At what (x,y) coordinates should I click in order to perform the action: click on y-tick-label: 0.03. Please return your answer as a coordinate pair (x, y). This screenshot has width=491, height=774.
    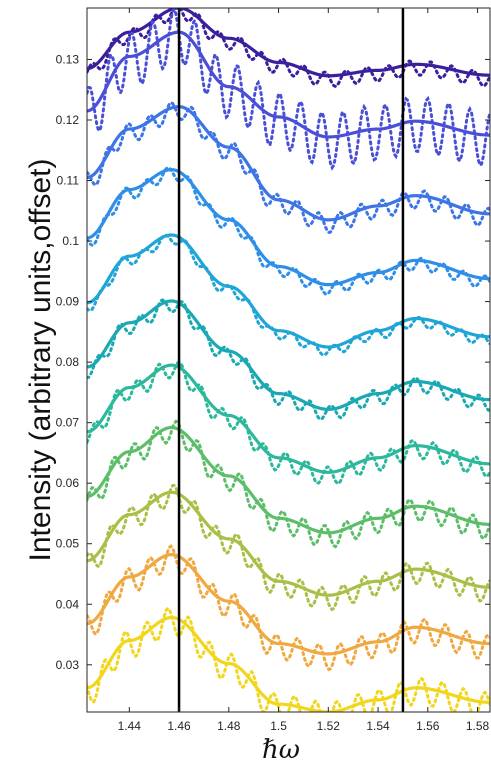
    Looking at the image, I should click on (68, 665).